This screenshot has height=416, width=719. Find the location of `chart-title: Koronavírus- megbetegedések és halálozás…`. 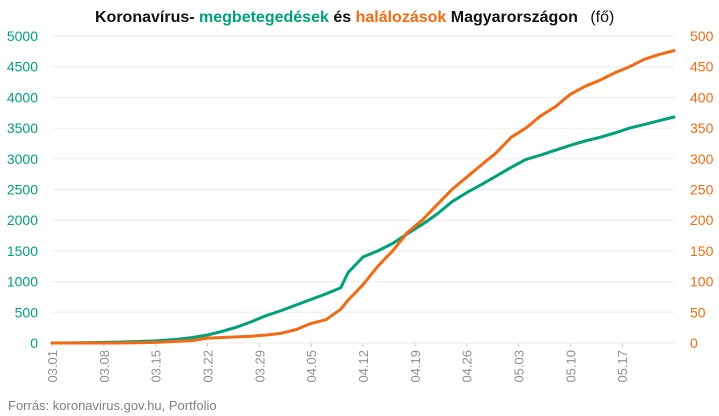

chart-title: Koronavírus- megbetegedések és halálozás… is located at coordinates (354, 17).